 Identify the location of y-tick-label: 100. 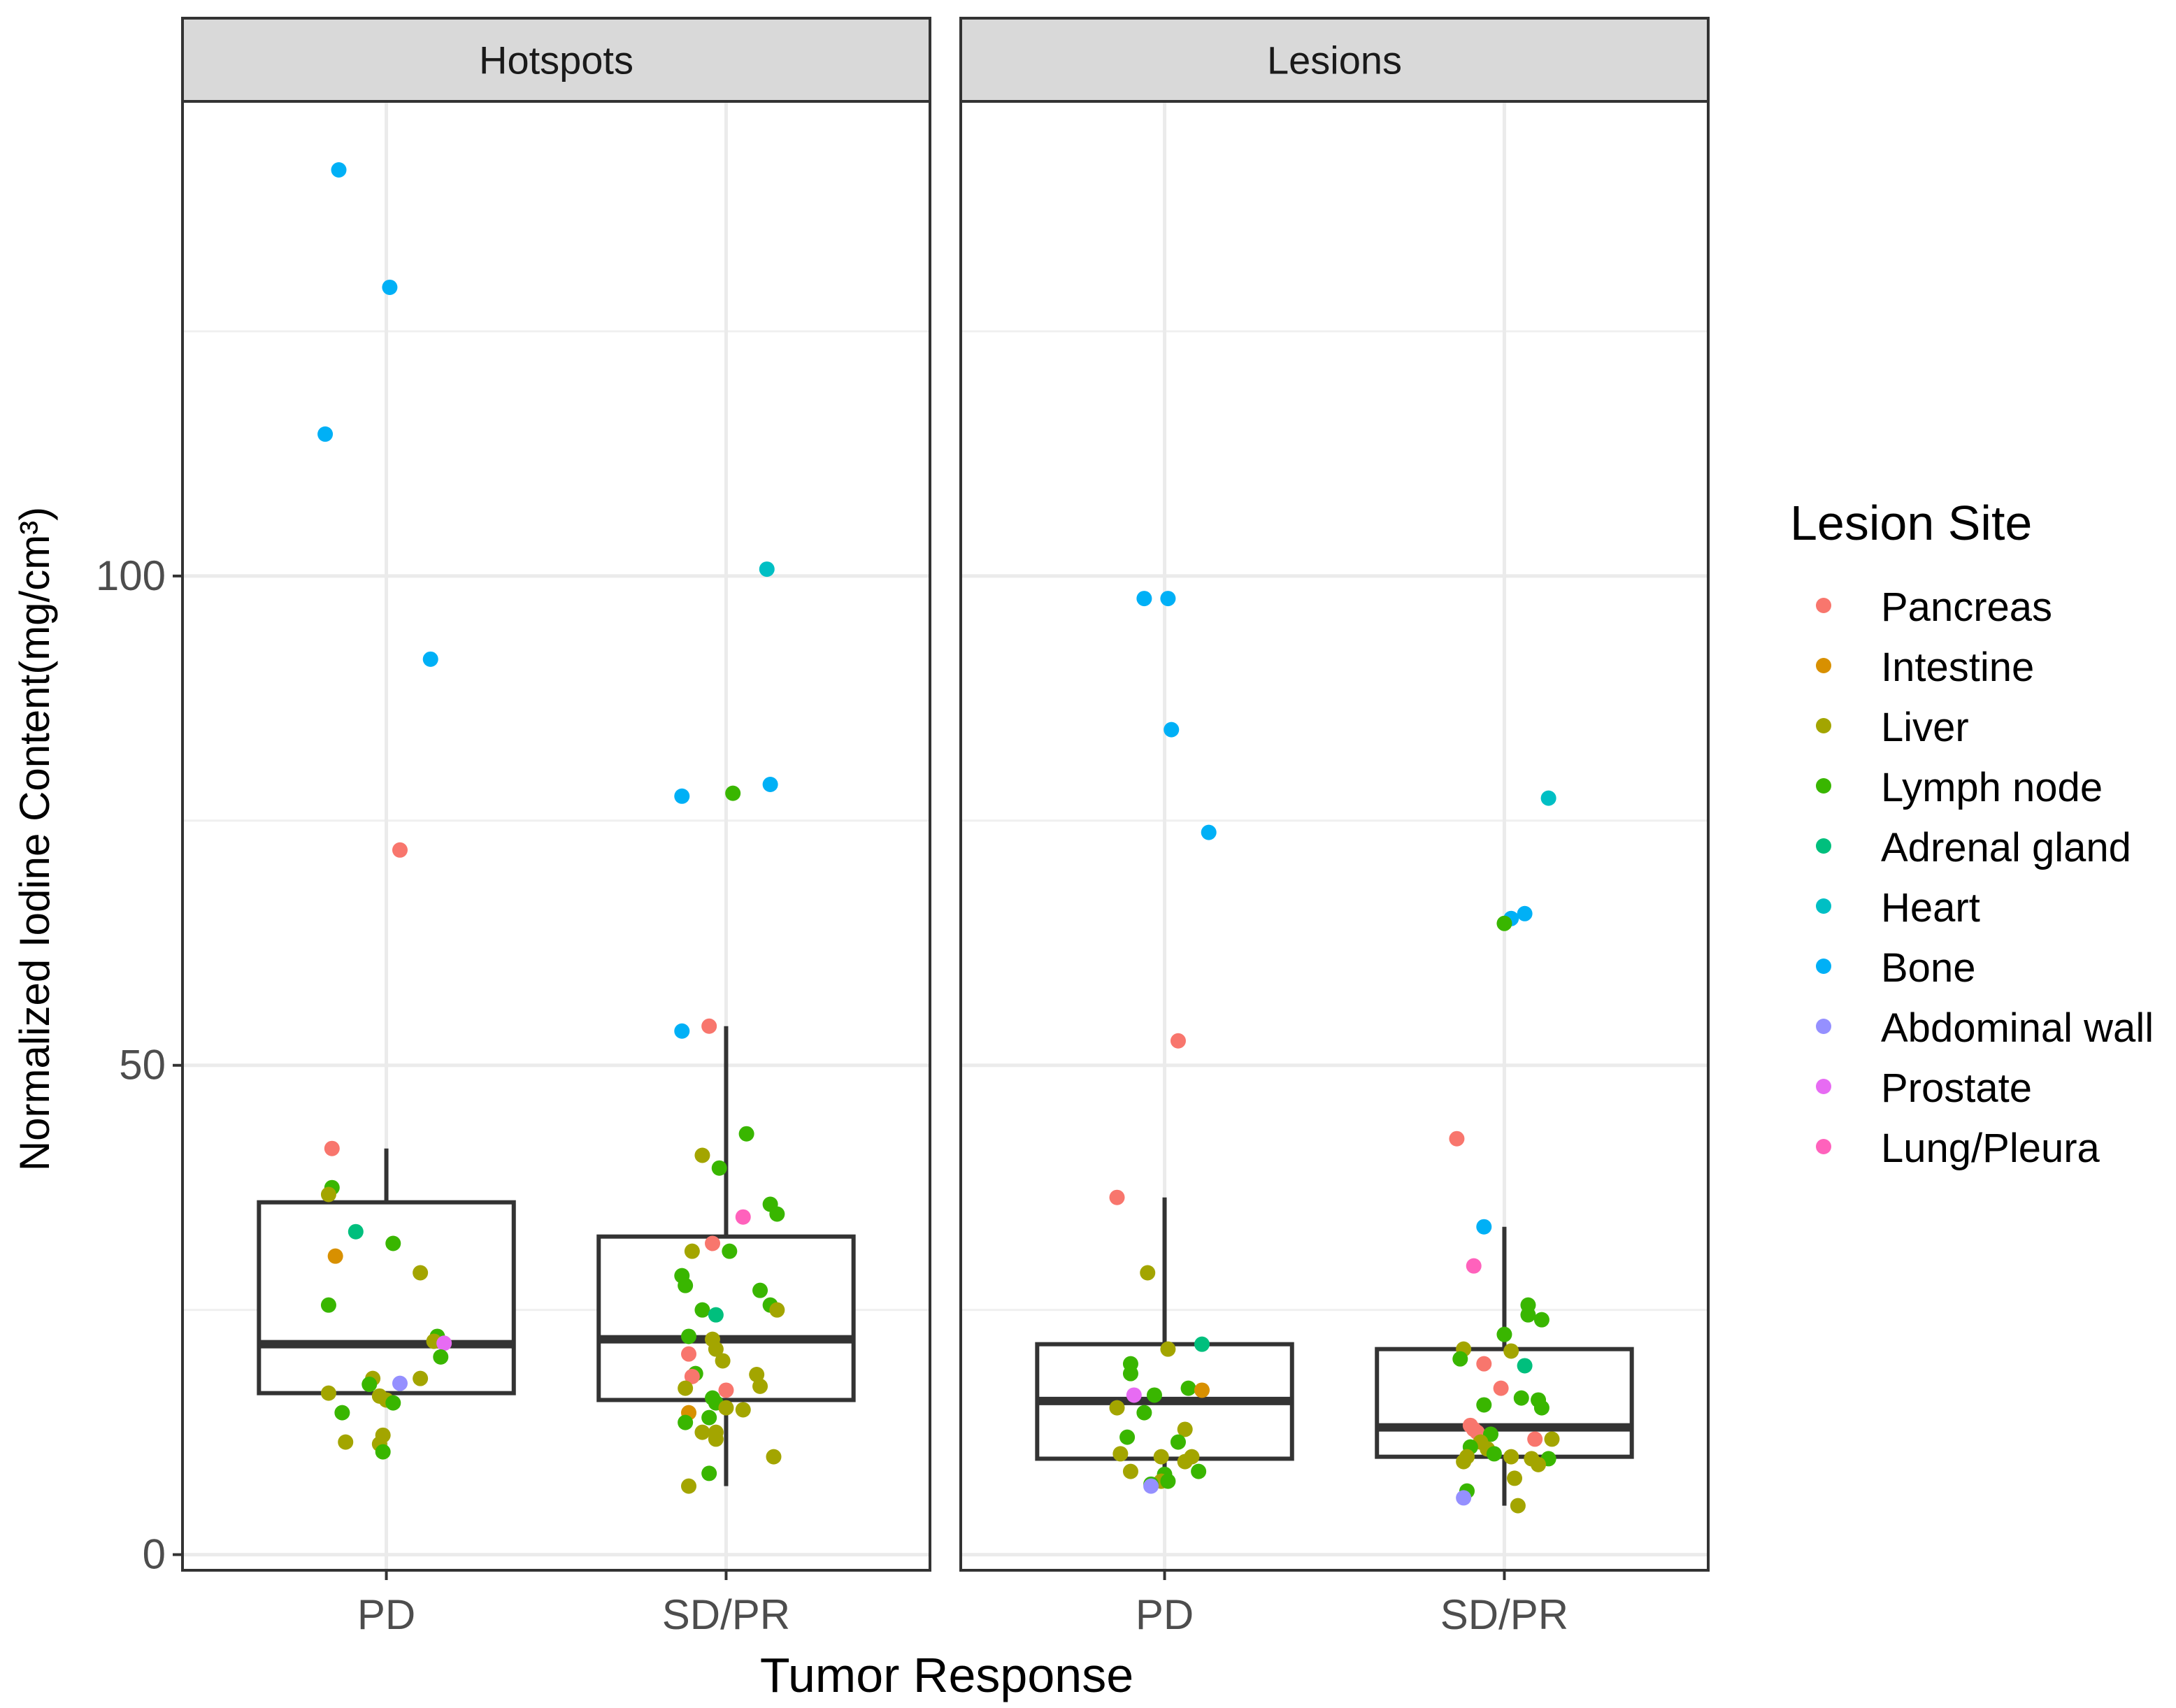
(131, 575).